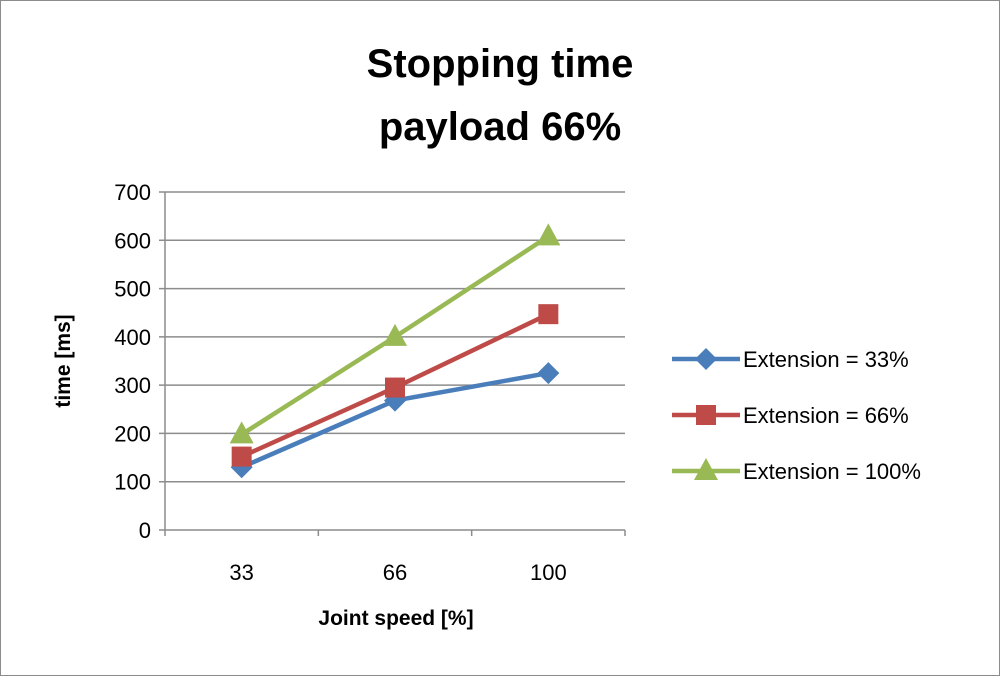 The width and height of the screenshot is (1000, 676). Describe the element at coordinates (241, 572) in the screenshot. I see `x-tick-label: 33` at that location.